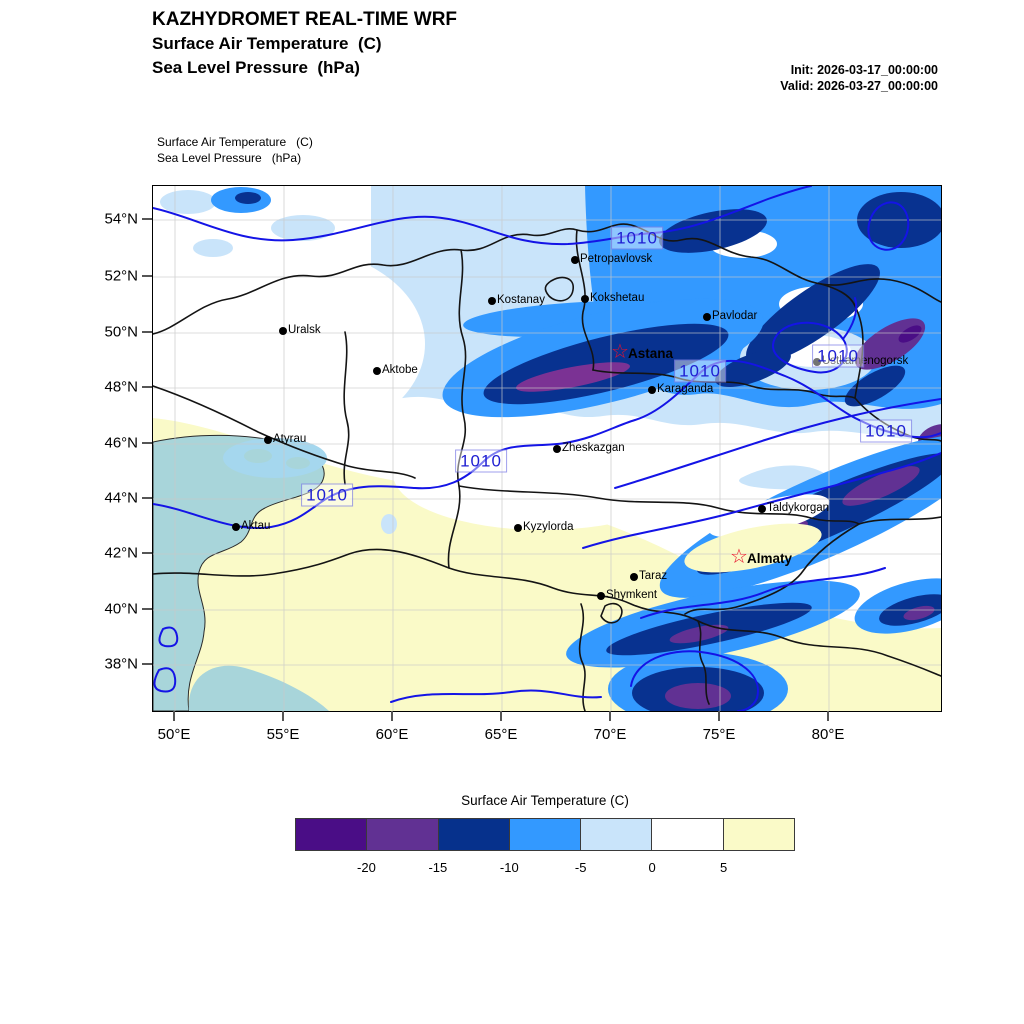 This screenshot has height=1024, width=1024. Describe the element at coordinates (719, 734) in the screenshot. I see `lon-tick-label: 75°E` at that location.